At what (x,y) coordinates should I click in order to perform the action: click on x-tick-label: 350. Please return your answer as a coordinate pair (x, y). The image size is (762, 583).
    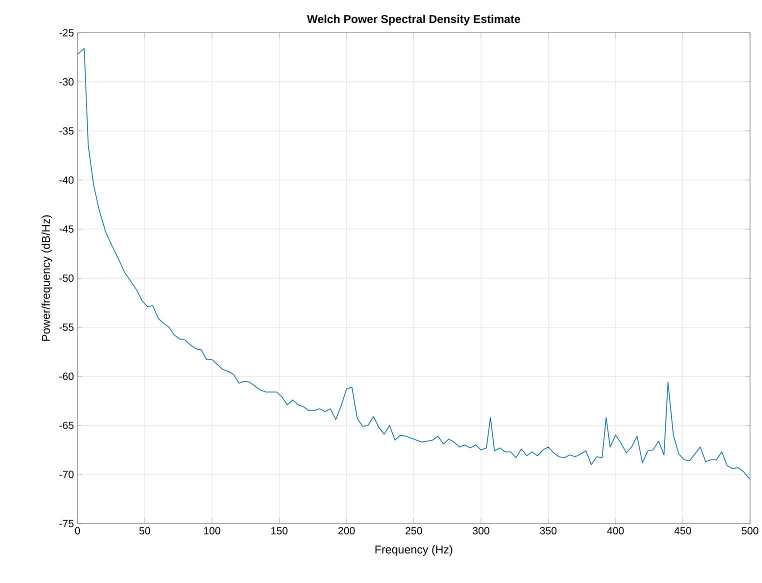
    Looking at the image, I should click on (548, 530).